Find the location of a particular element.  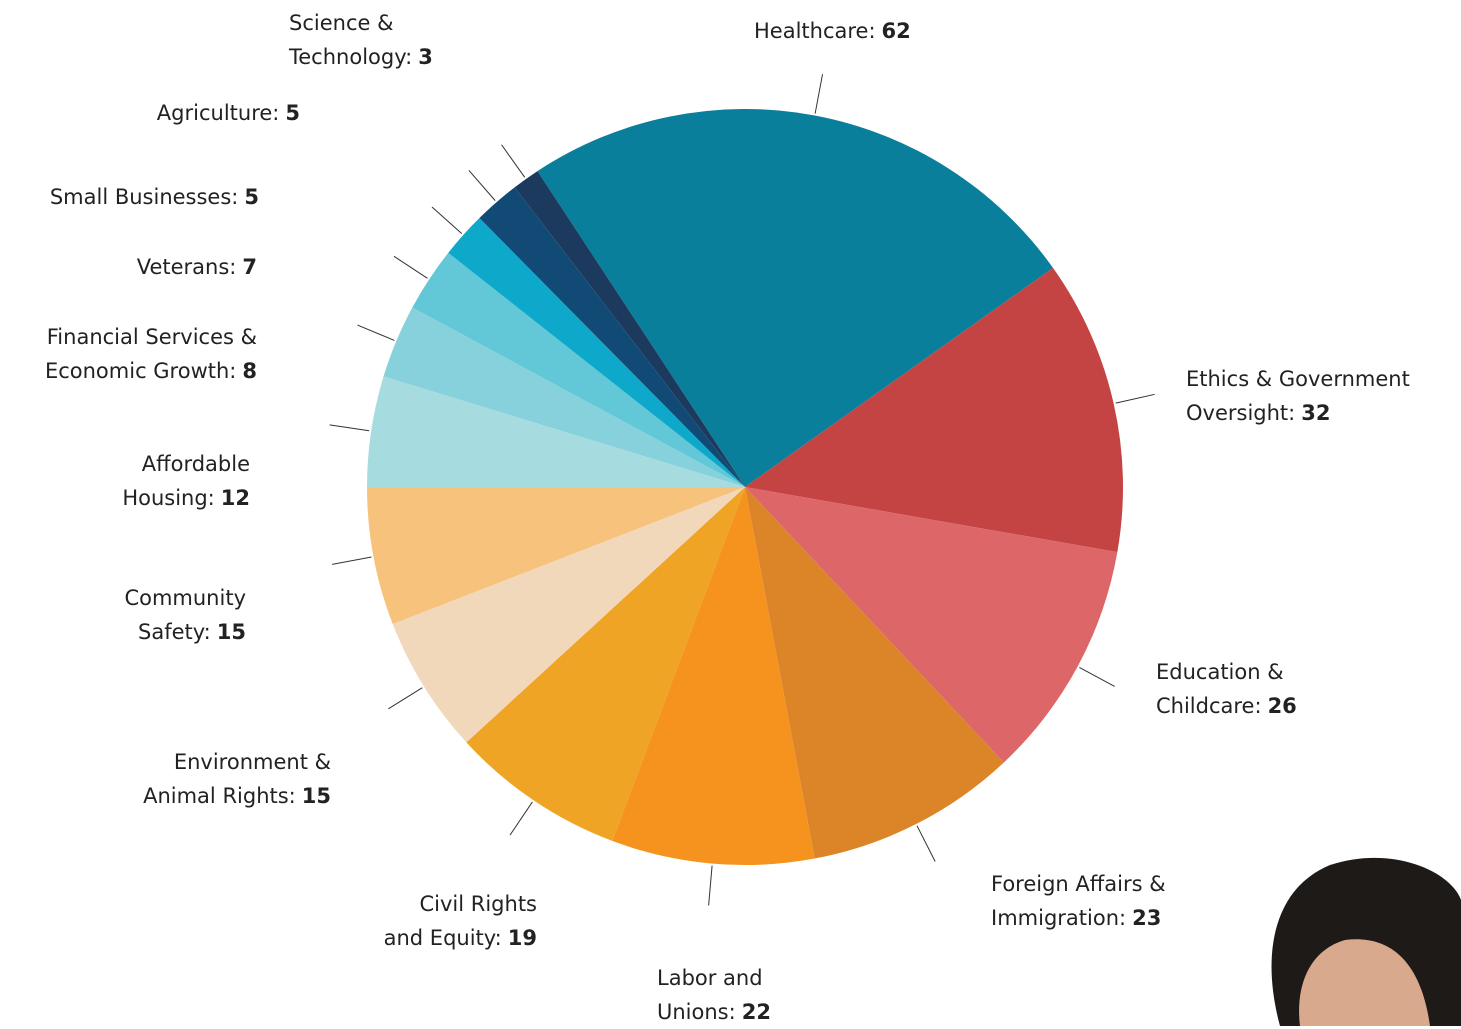

slice-label: Veterans: 7 is located at coordinates (197, 267).